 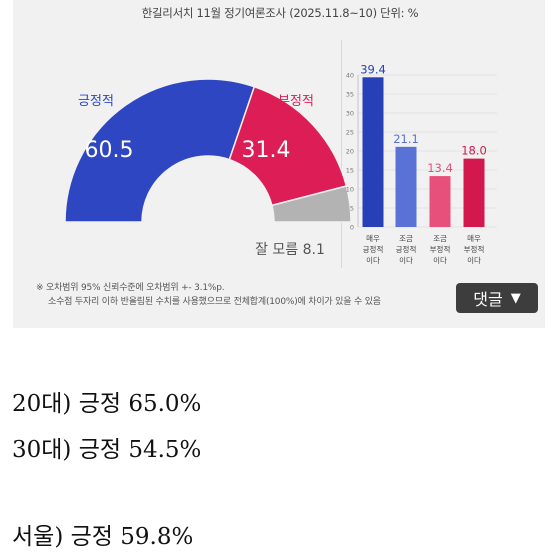 I want to click on y-tick-label: 25, so click(x=350, y=133).